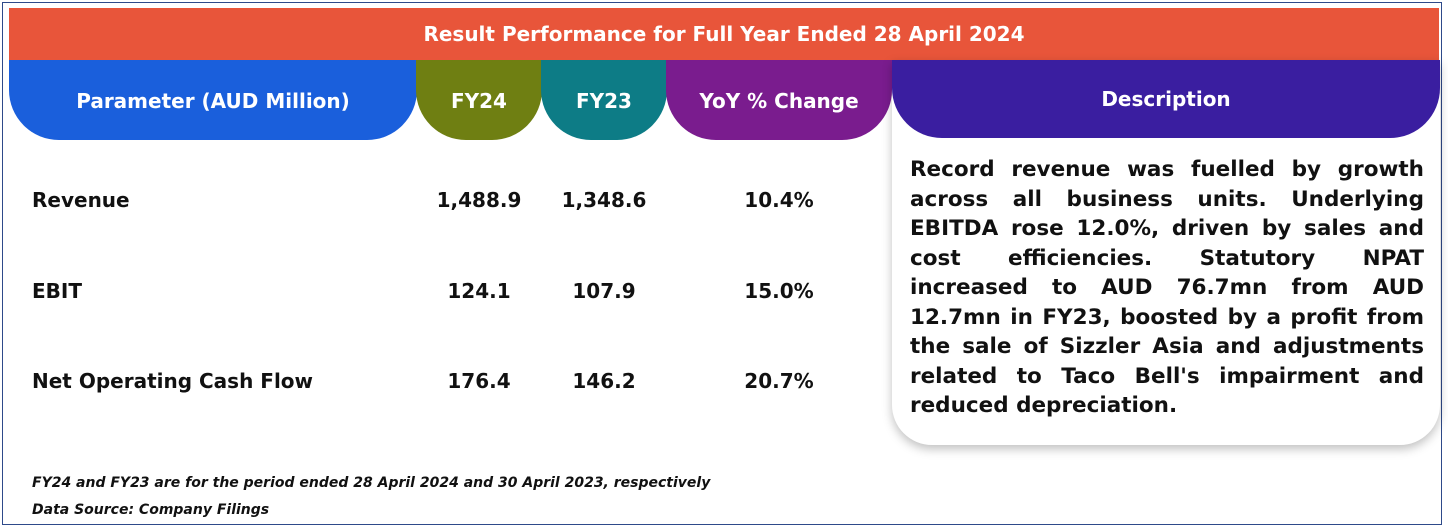  What do you see at coordinates (479, 200) in the screenshot?
I see `row-fy24-value: 1,488.9` at bounding box center [479, 200].